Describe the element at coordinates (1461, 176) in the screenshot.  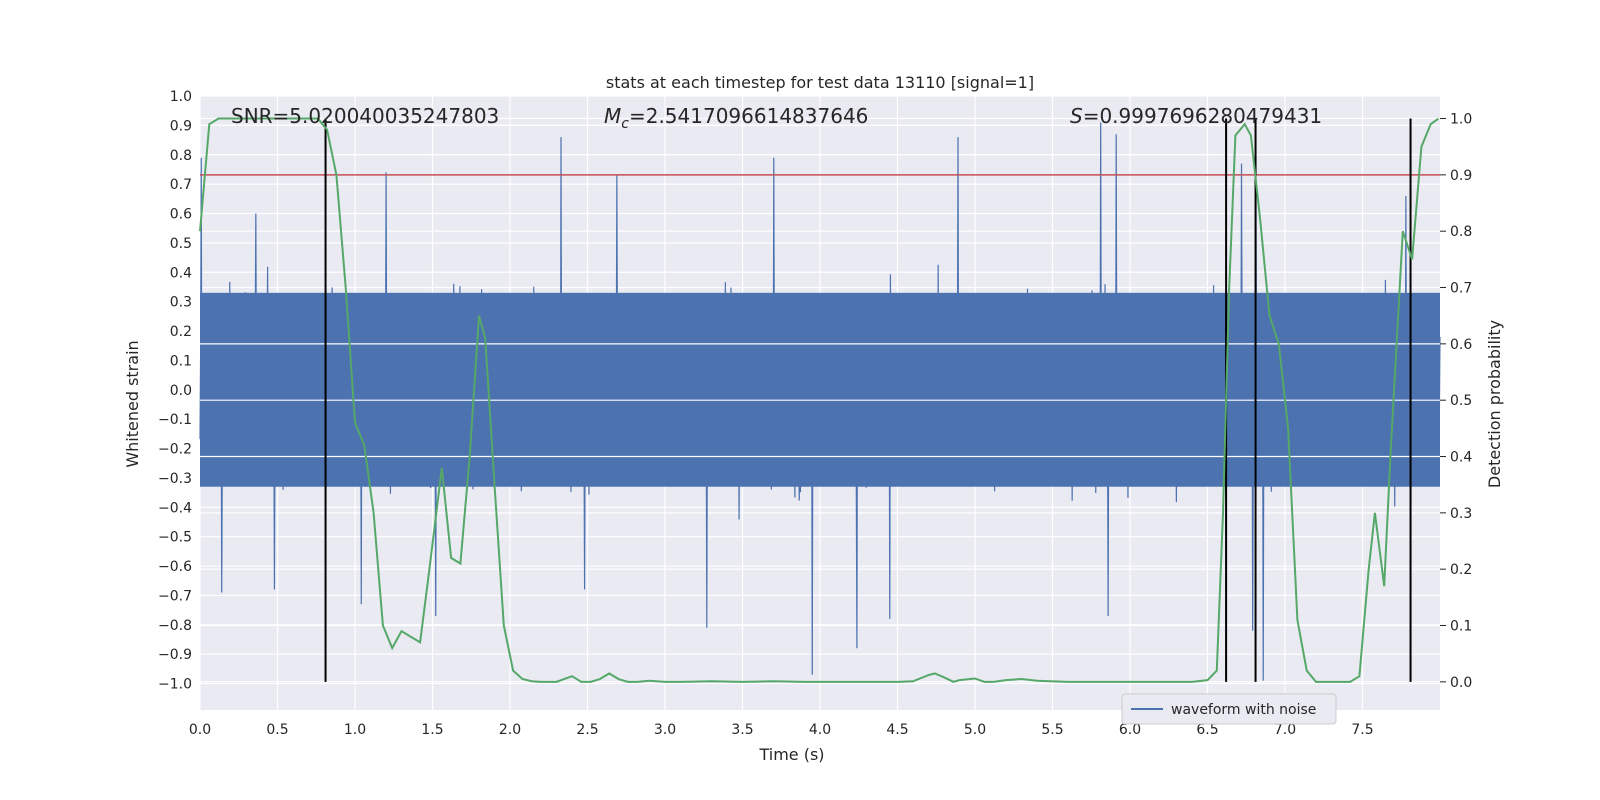
I see `y2-tick-label: 0.9` at that location.